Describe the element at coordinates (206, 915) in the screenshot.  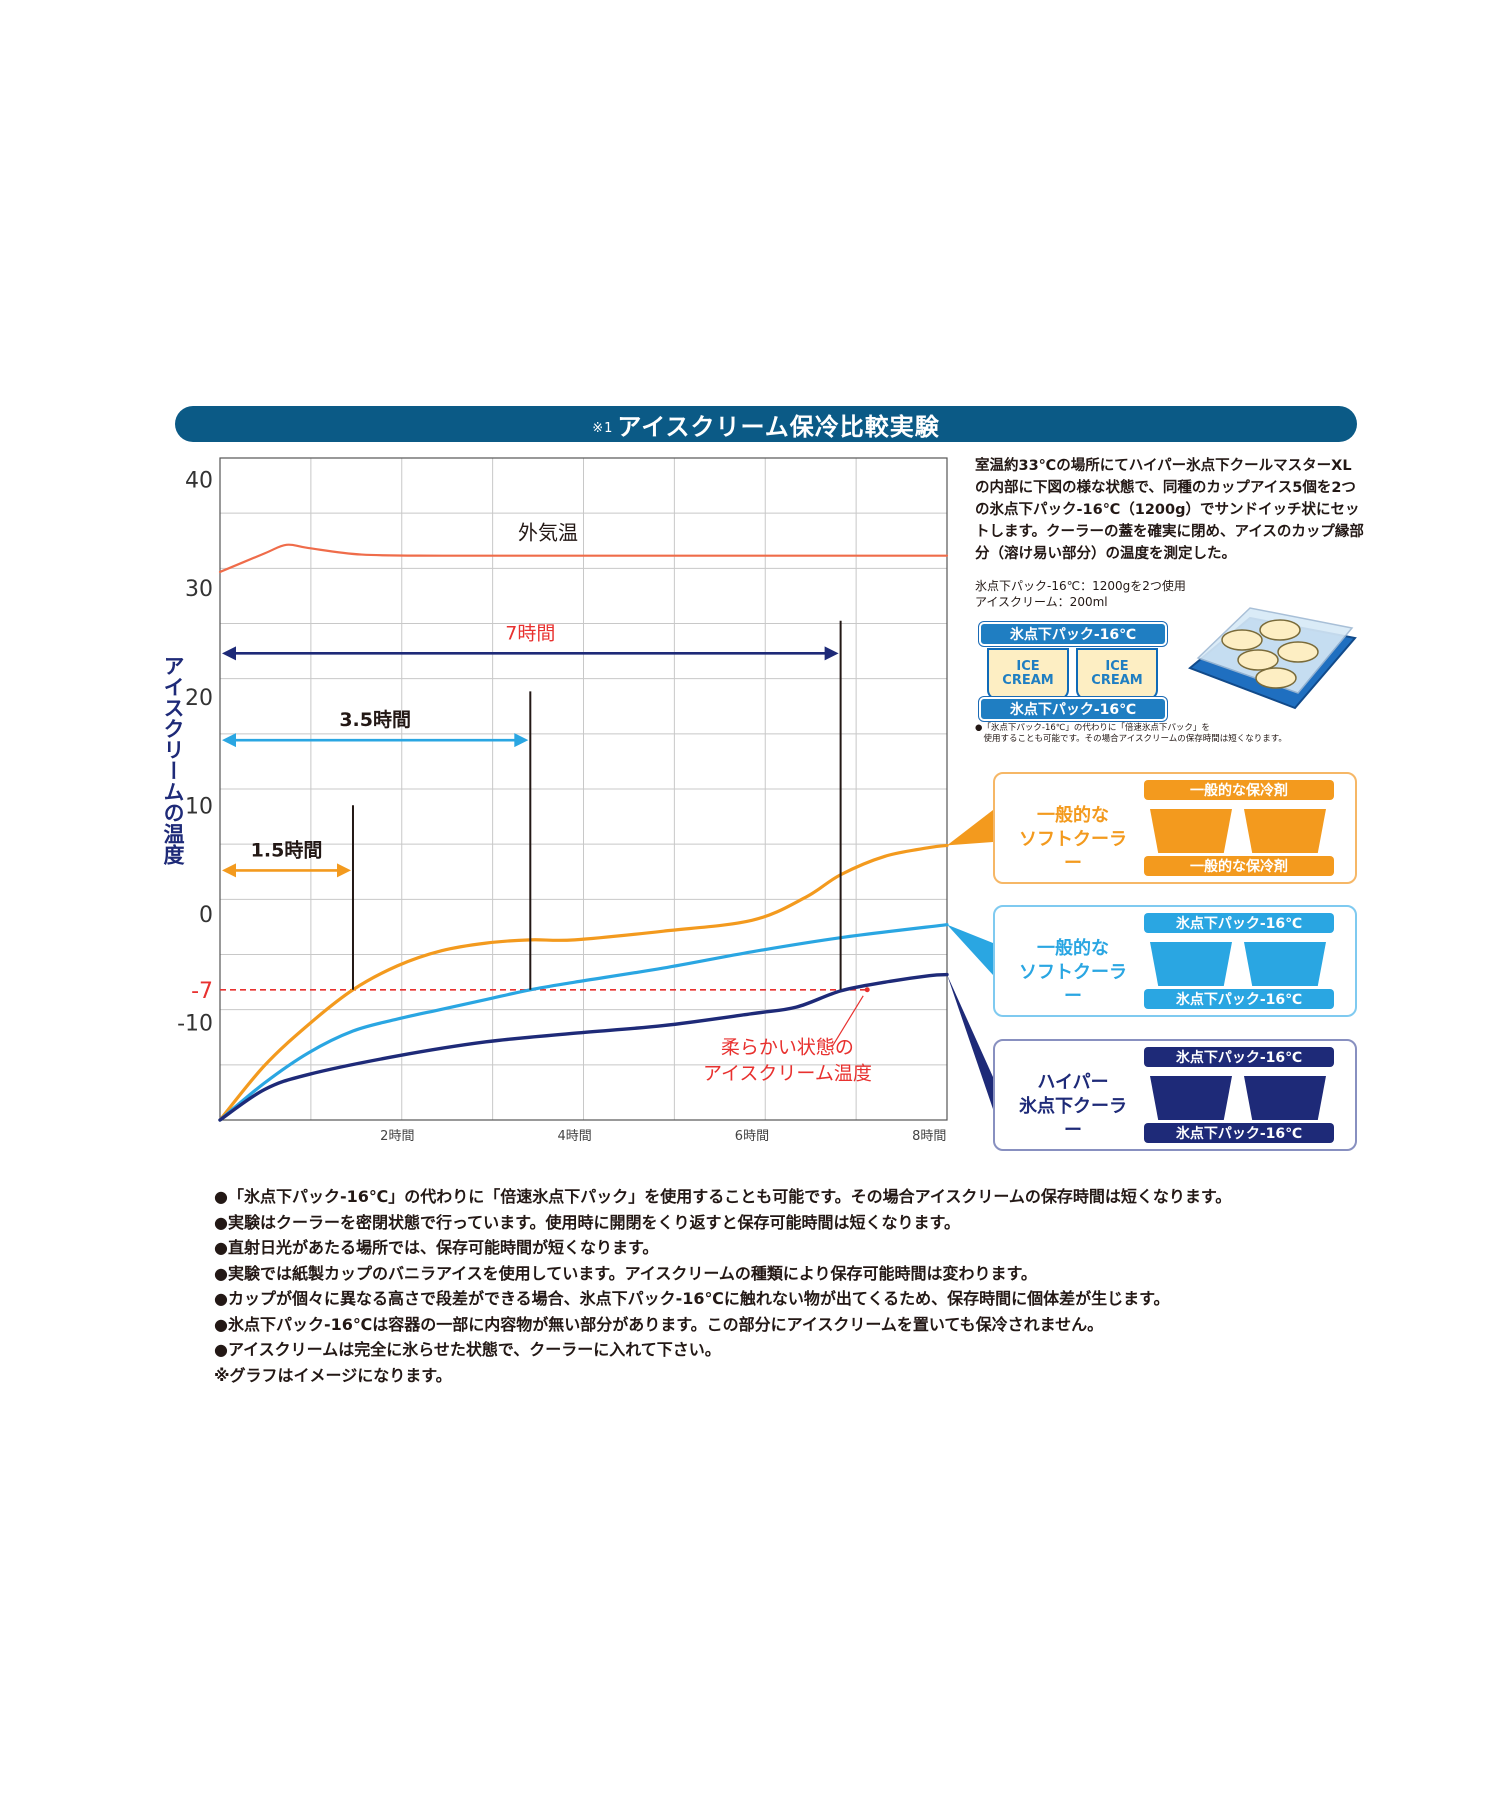
I see `y-tick-label: 0` at that location.